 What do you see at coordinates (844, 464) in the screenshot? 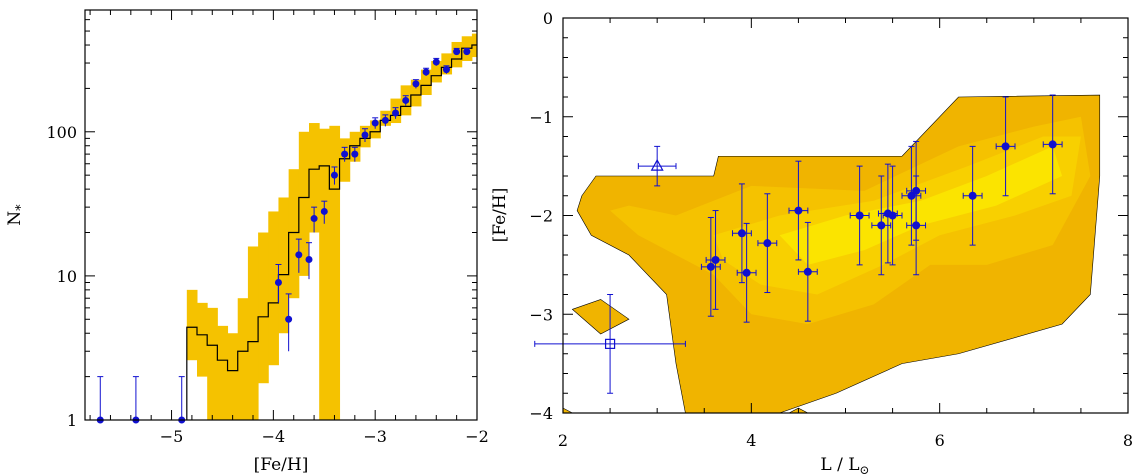
I see `right-xlabel: L / L⊙` at bounding box center [844, 464].